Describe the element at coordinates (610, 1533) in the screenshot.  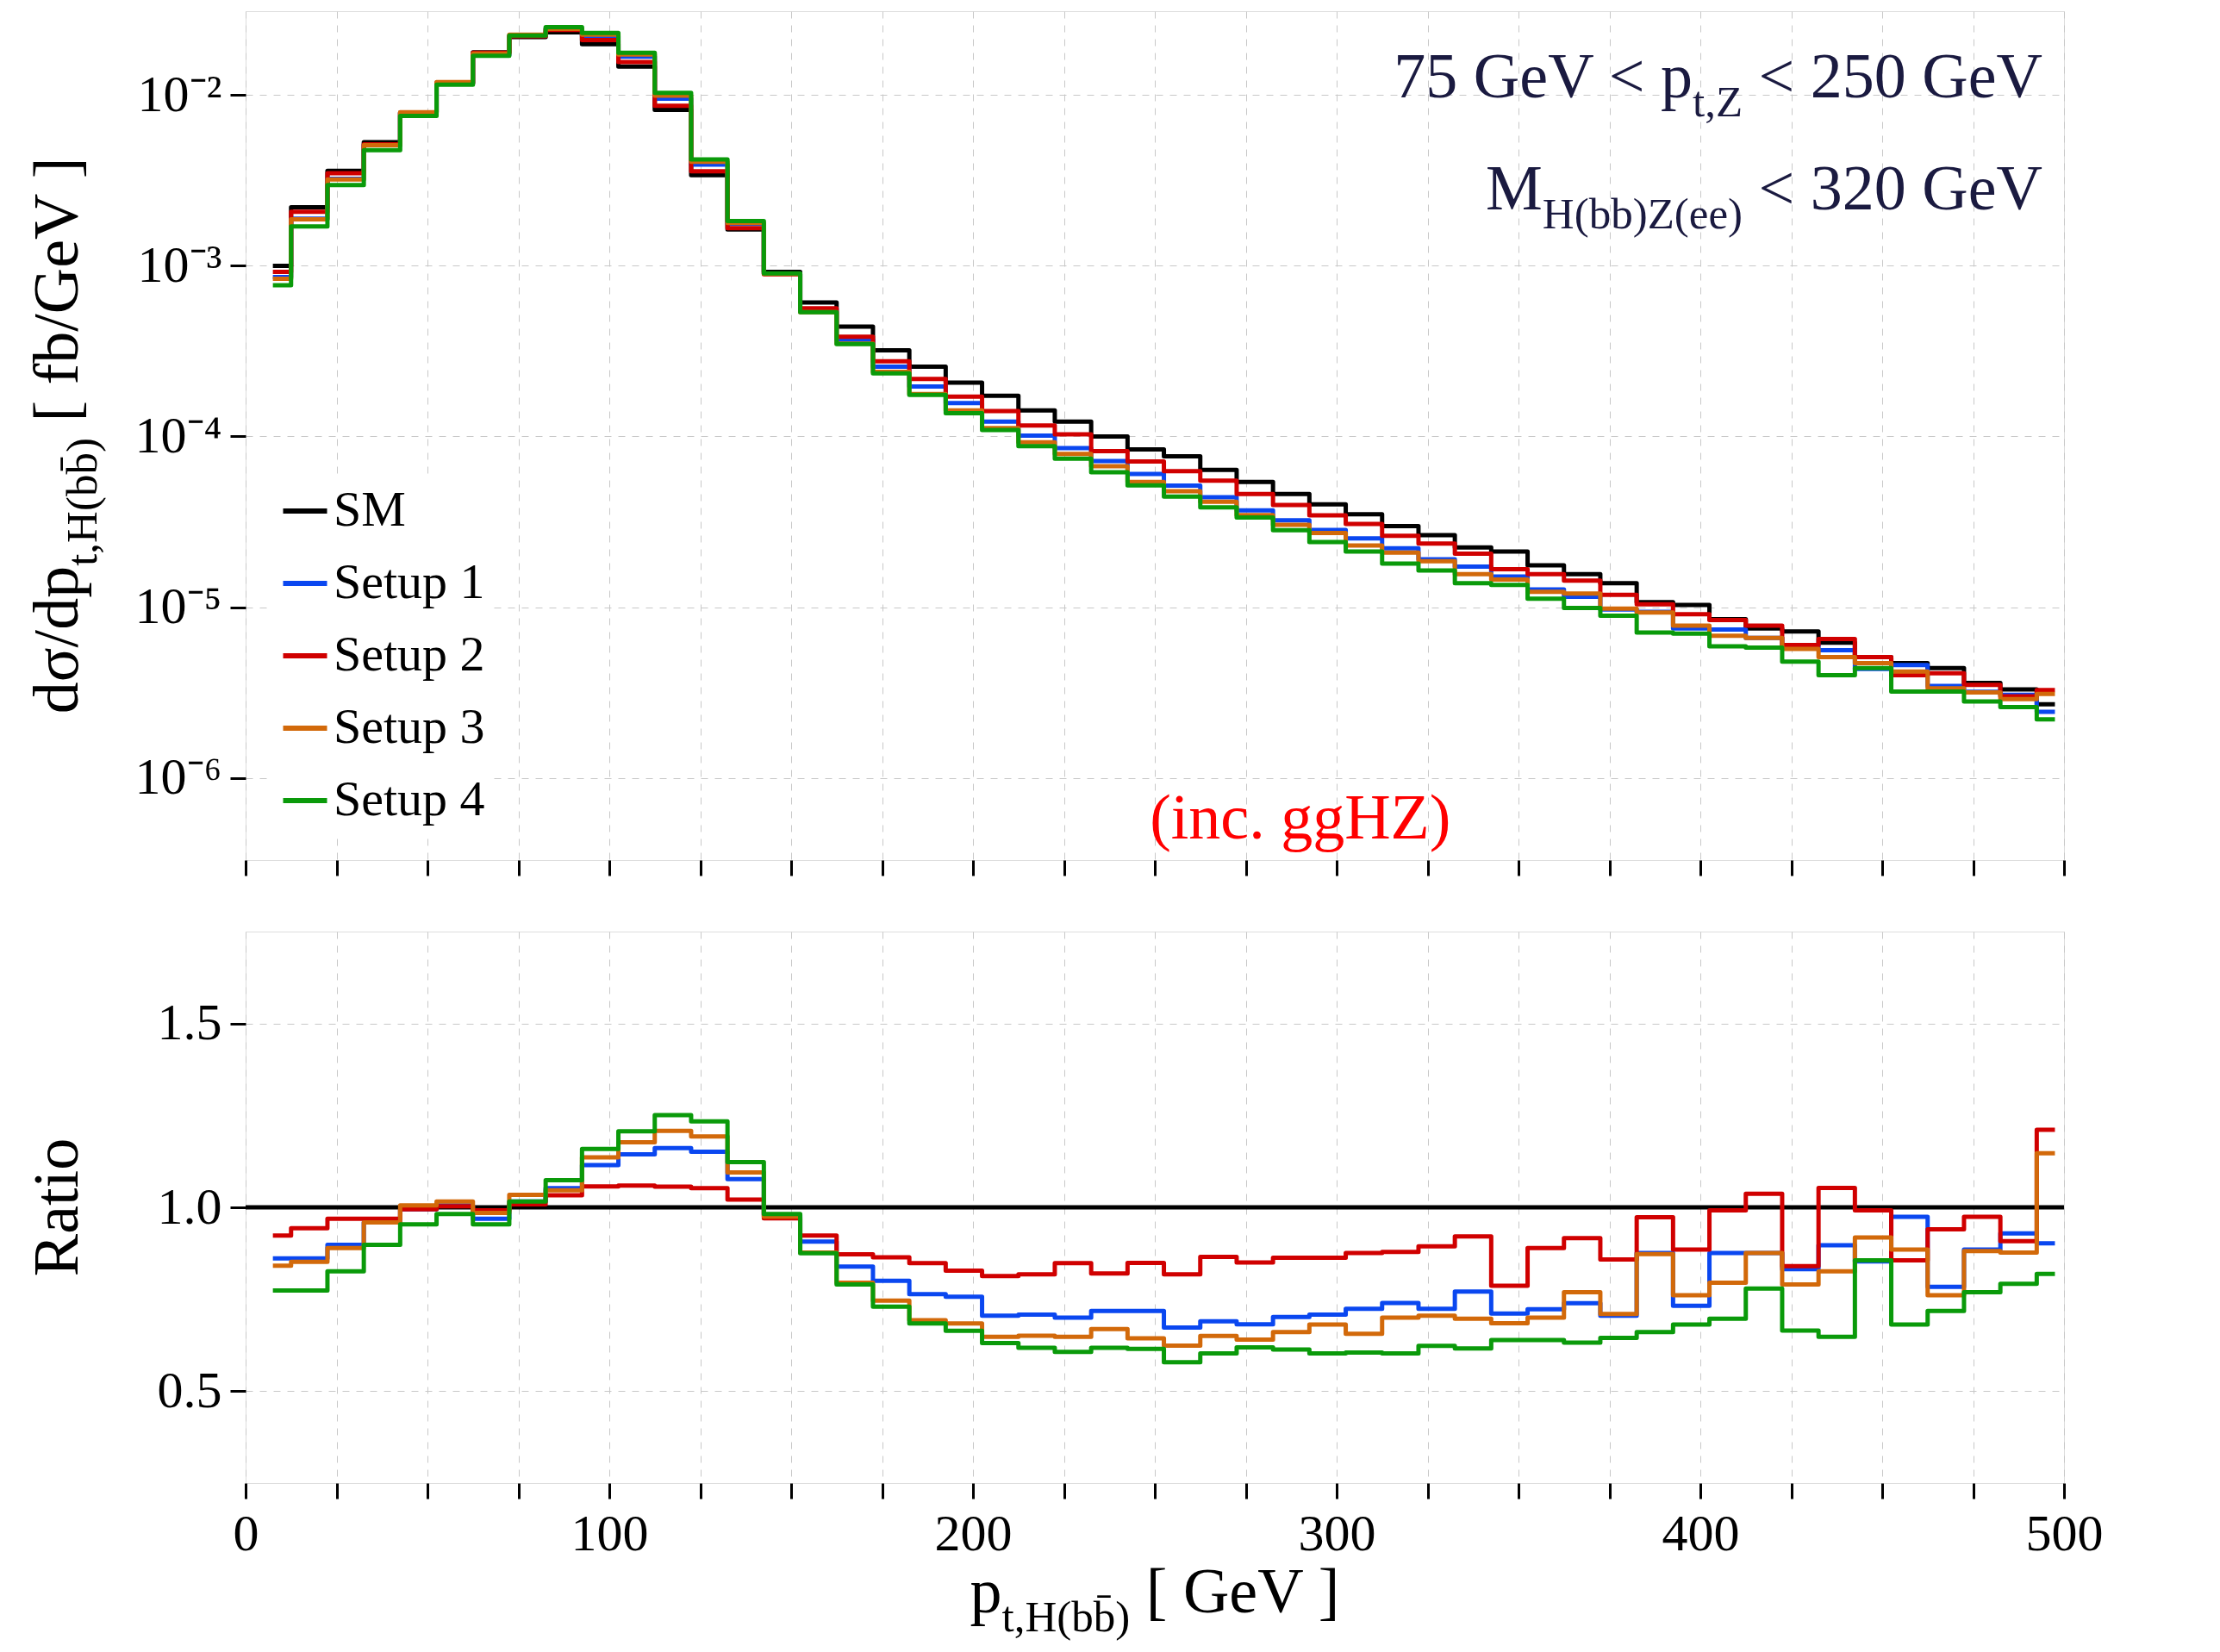
I see `x-tick-label: 100` at that location.